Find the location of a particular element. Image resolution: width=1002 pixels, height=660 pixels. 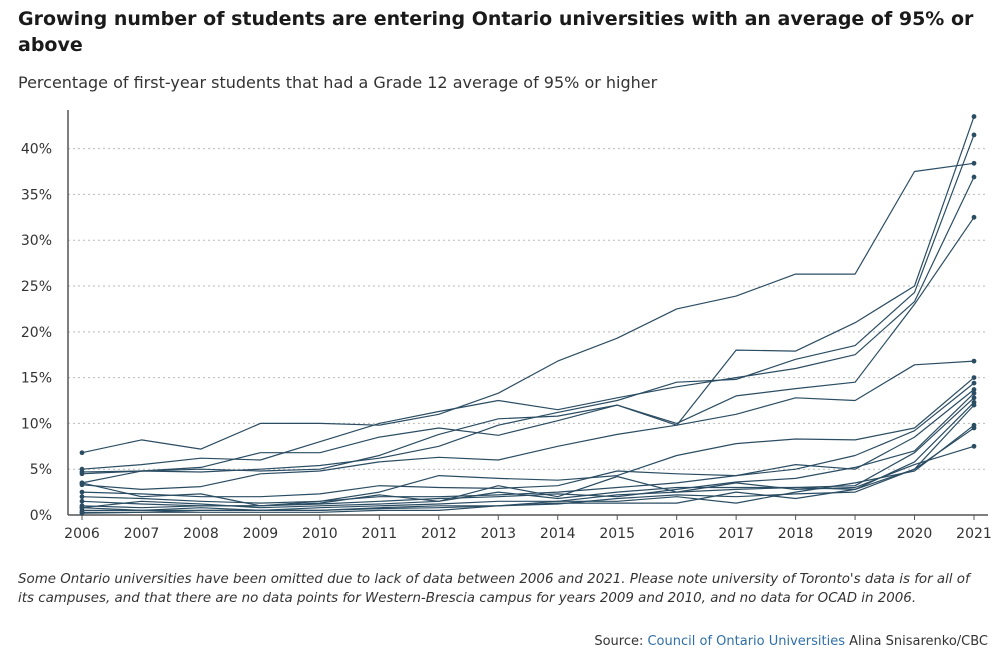

source-link: Council of Ontario Universities is located at coordinates (746, 641).